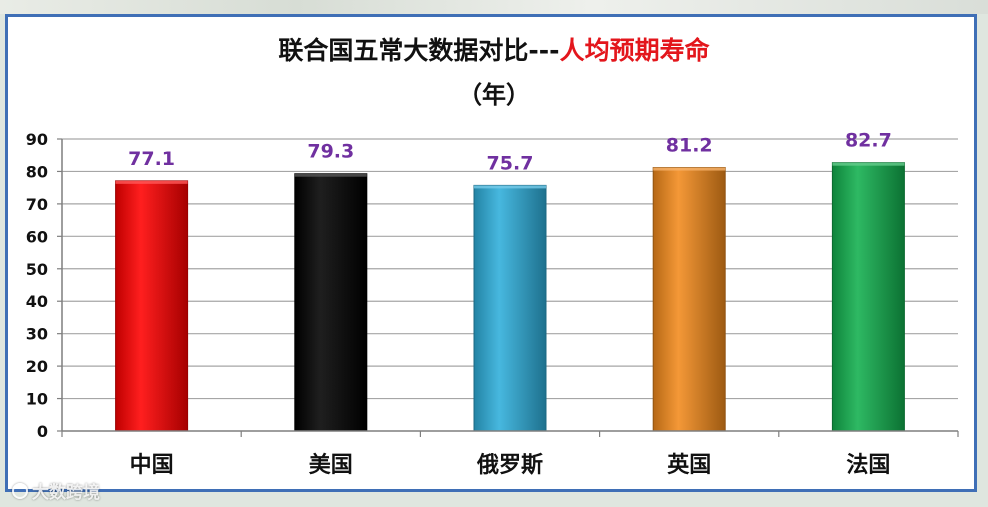 Image resolution: width=988 pixels, height=507 pixels. I want to click on data-label-3: 81.2, so click(689, 146).